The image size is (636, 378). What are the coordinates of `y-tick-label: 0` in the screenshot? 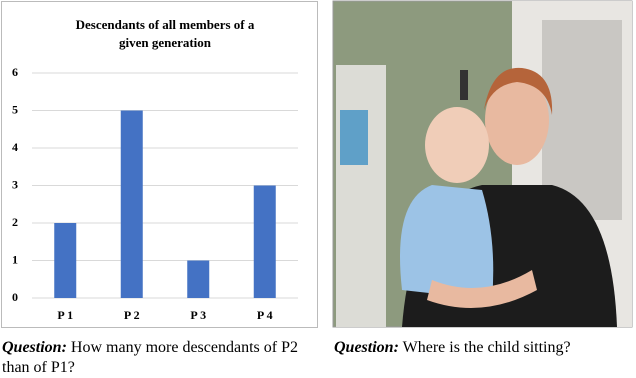 It's located at (15, 297).